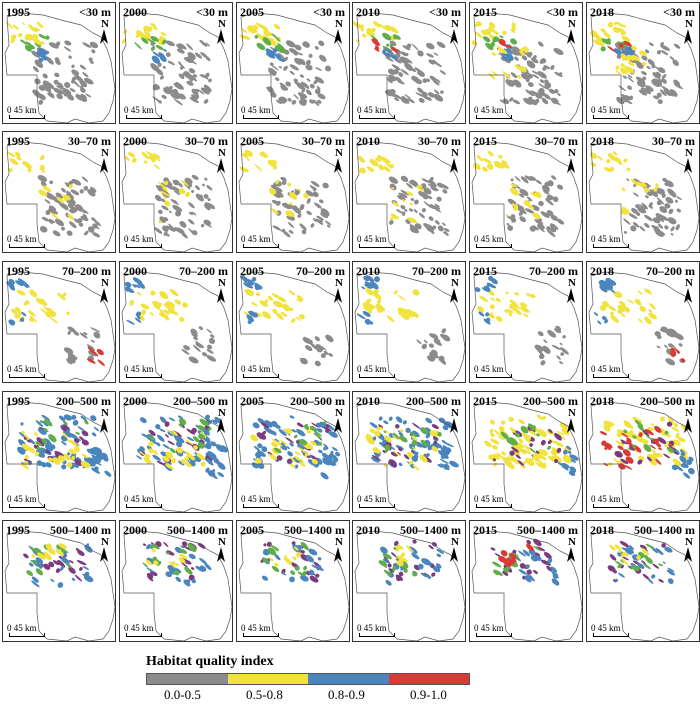 Image resolution: width=700 pixels, height=710 pixels. I want to click on map-panel: 2010 <30 m N 0 45 km, so click(409, 63).